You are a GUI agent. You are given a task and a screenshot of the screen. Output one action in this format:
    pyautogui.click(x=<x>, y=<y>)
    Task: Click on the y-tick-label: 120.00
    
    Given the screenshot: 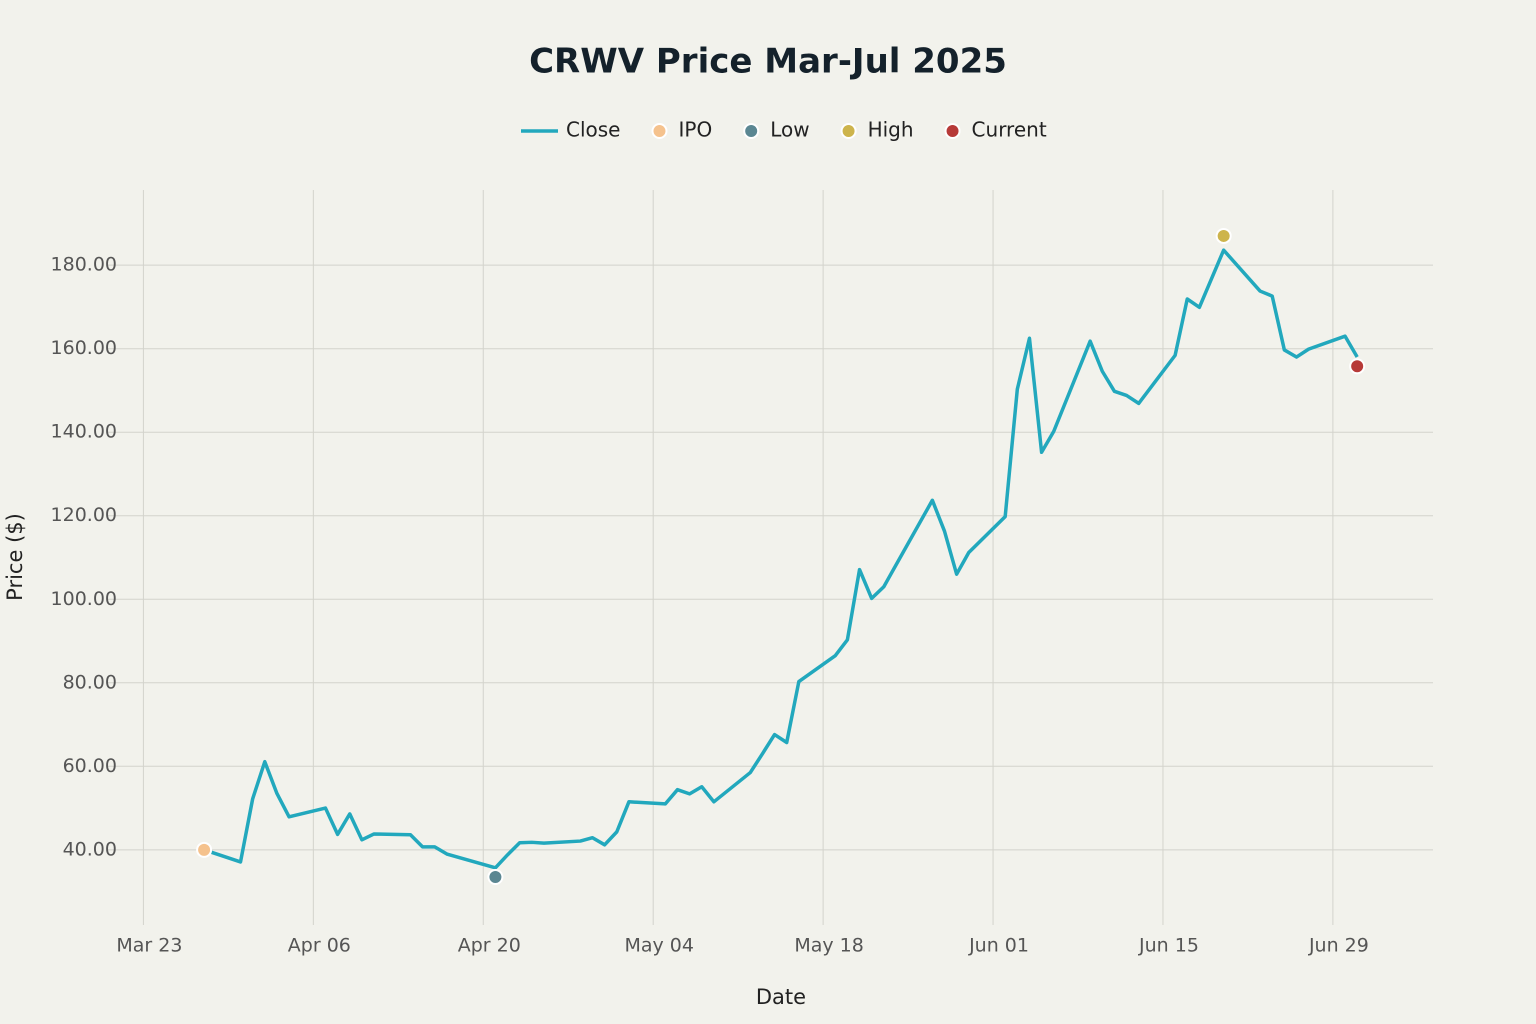 What is the action you would take?
    pyautogui.click(x=84, y=515)
    